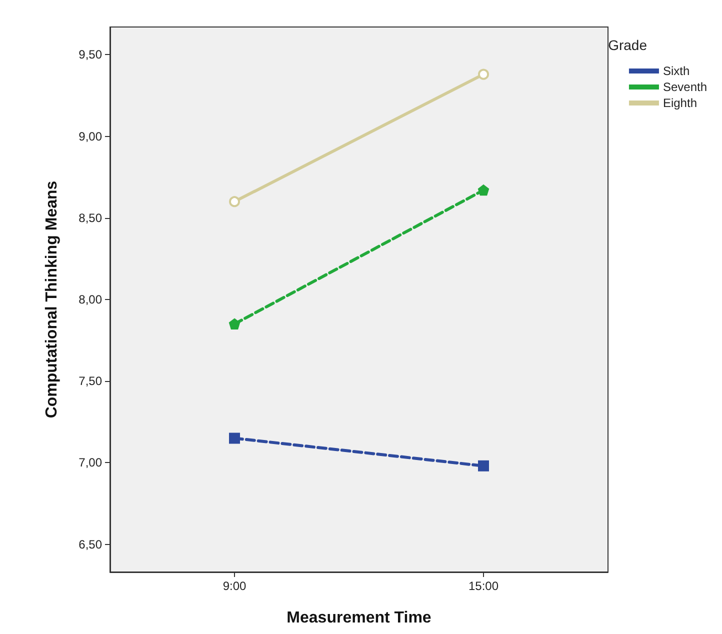  I want to click on x-tick-label: 9:00, so click(234, 586).